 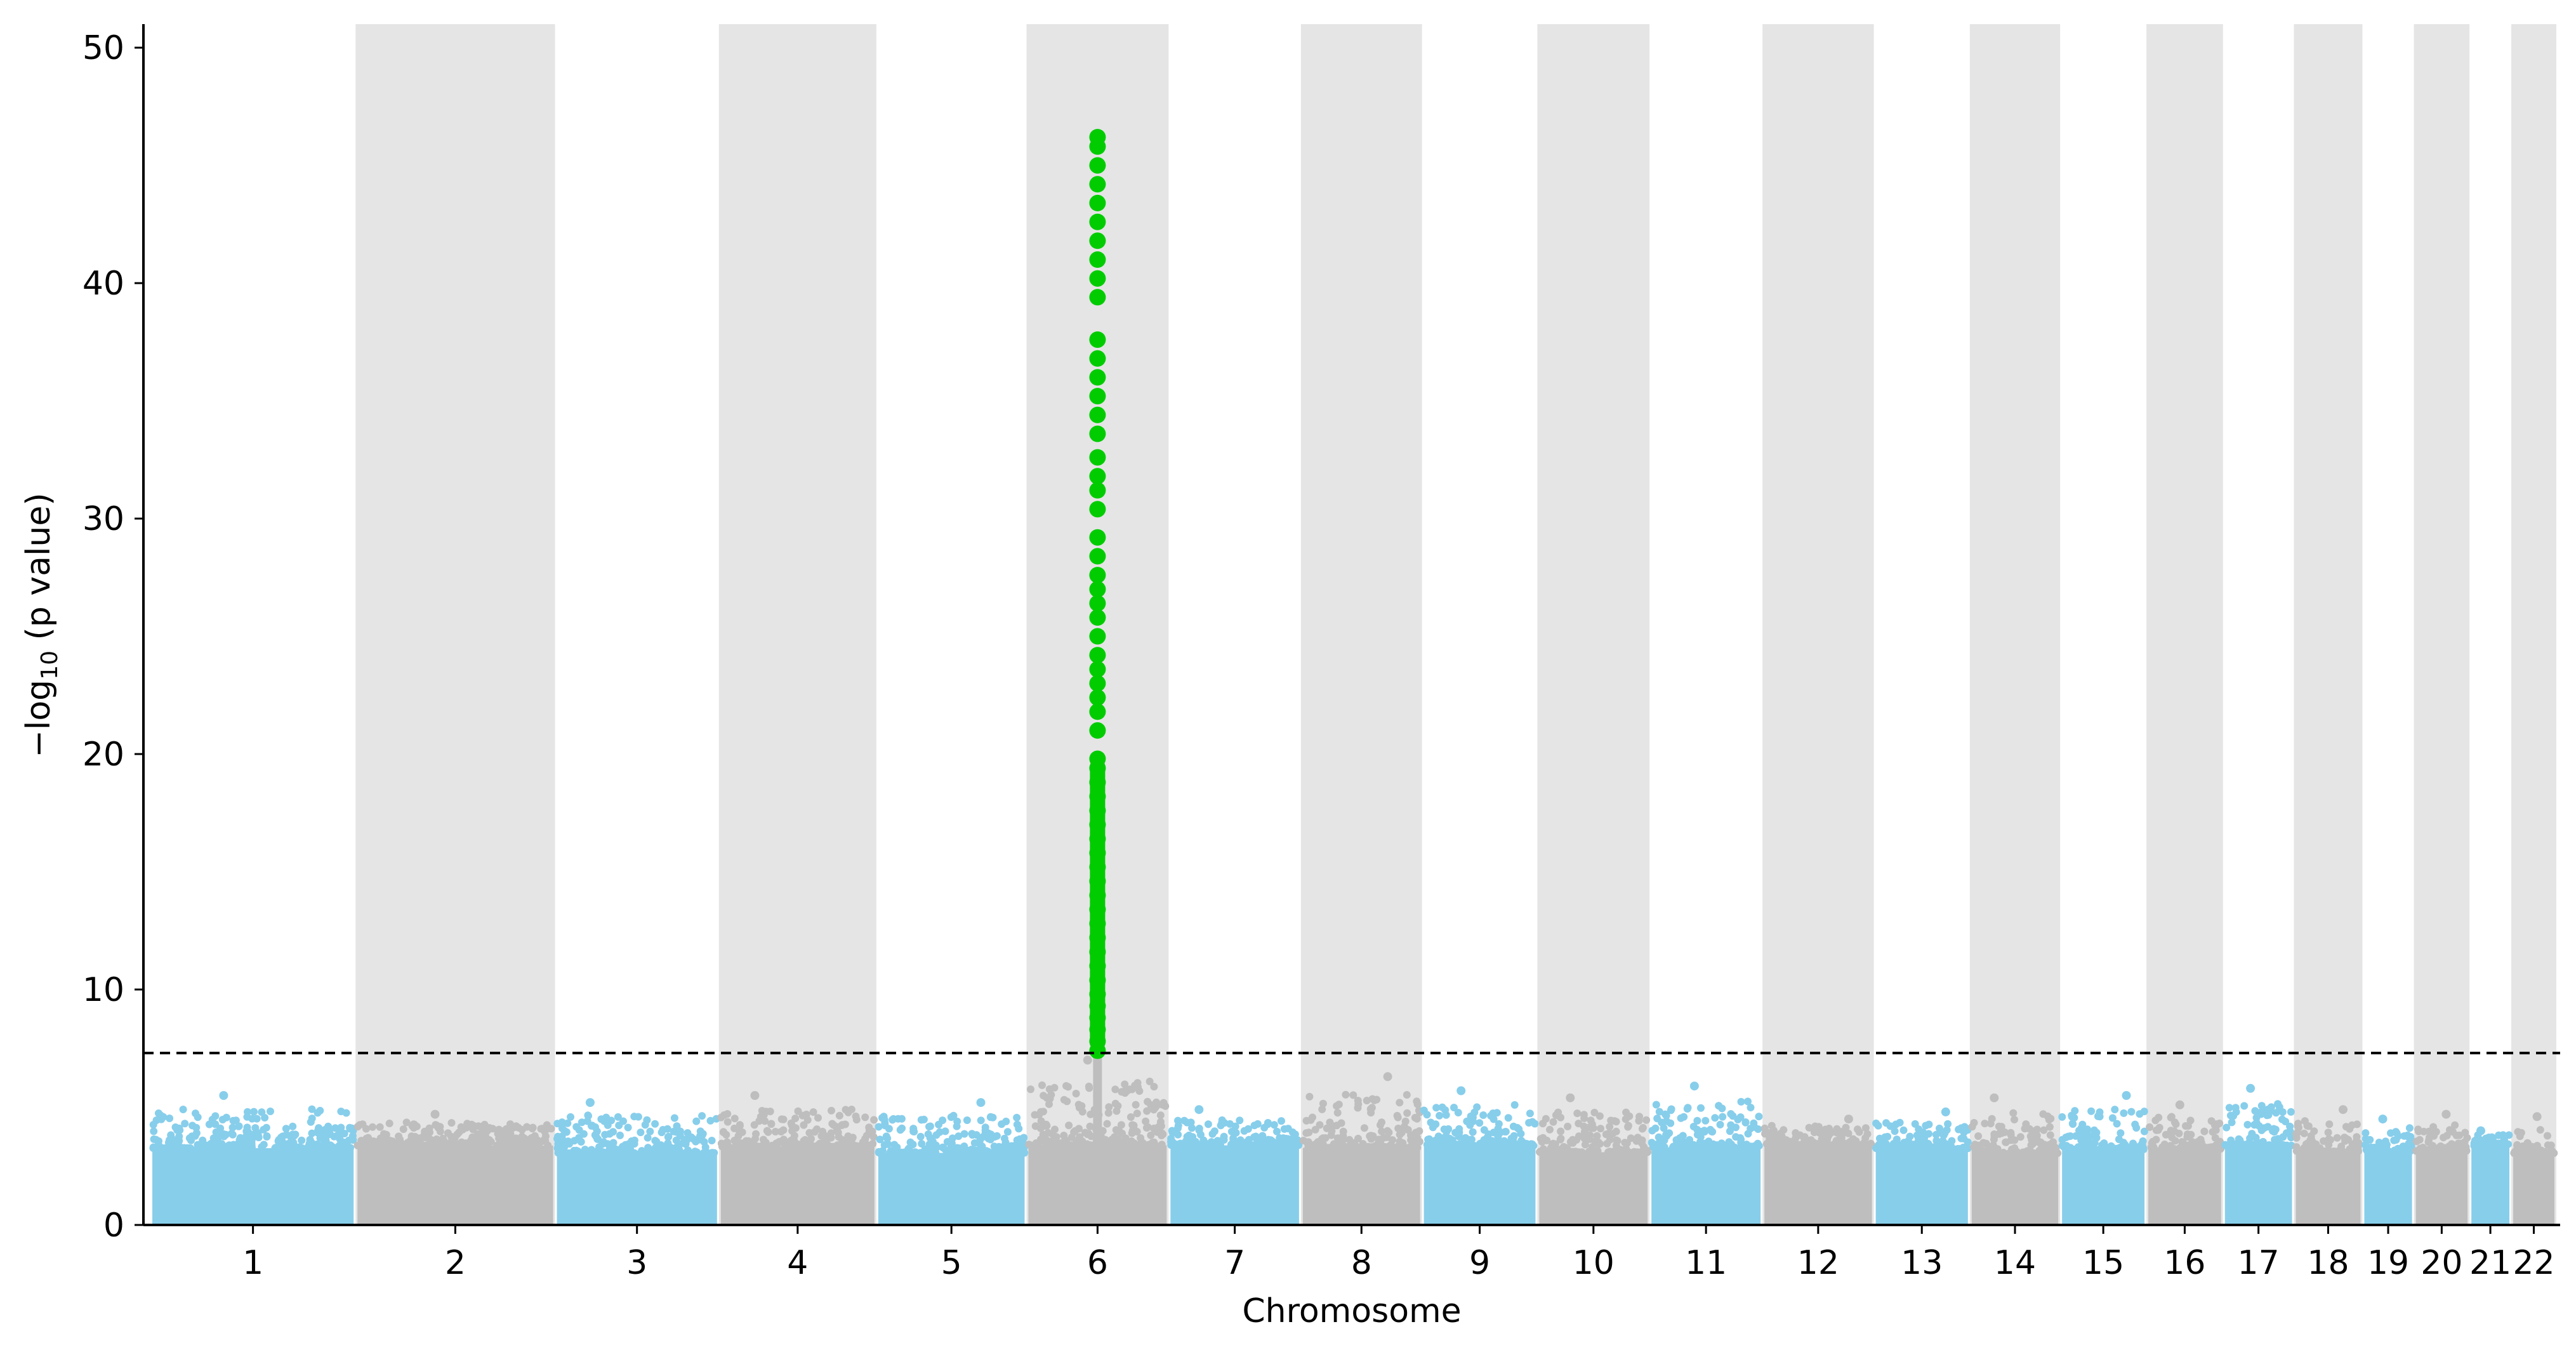 What do you see at coordinates (1098, 905) in the screenshot?
I see `significant-snp-cluster` at bounding box center [1098, 905].